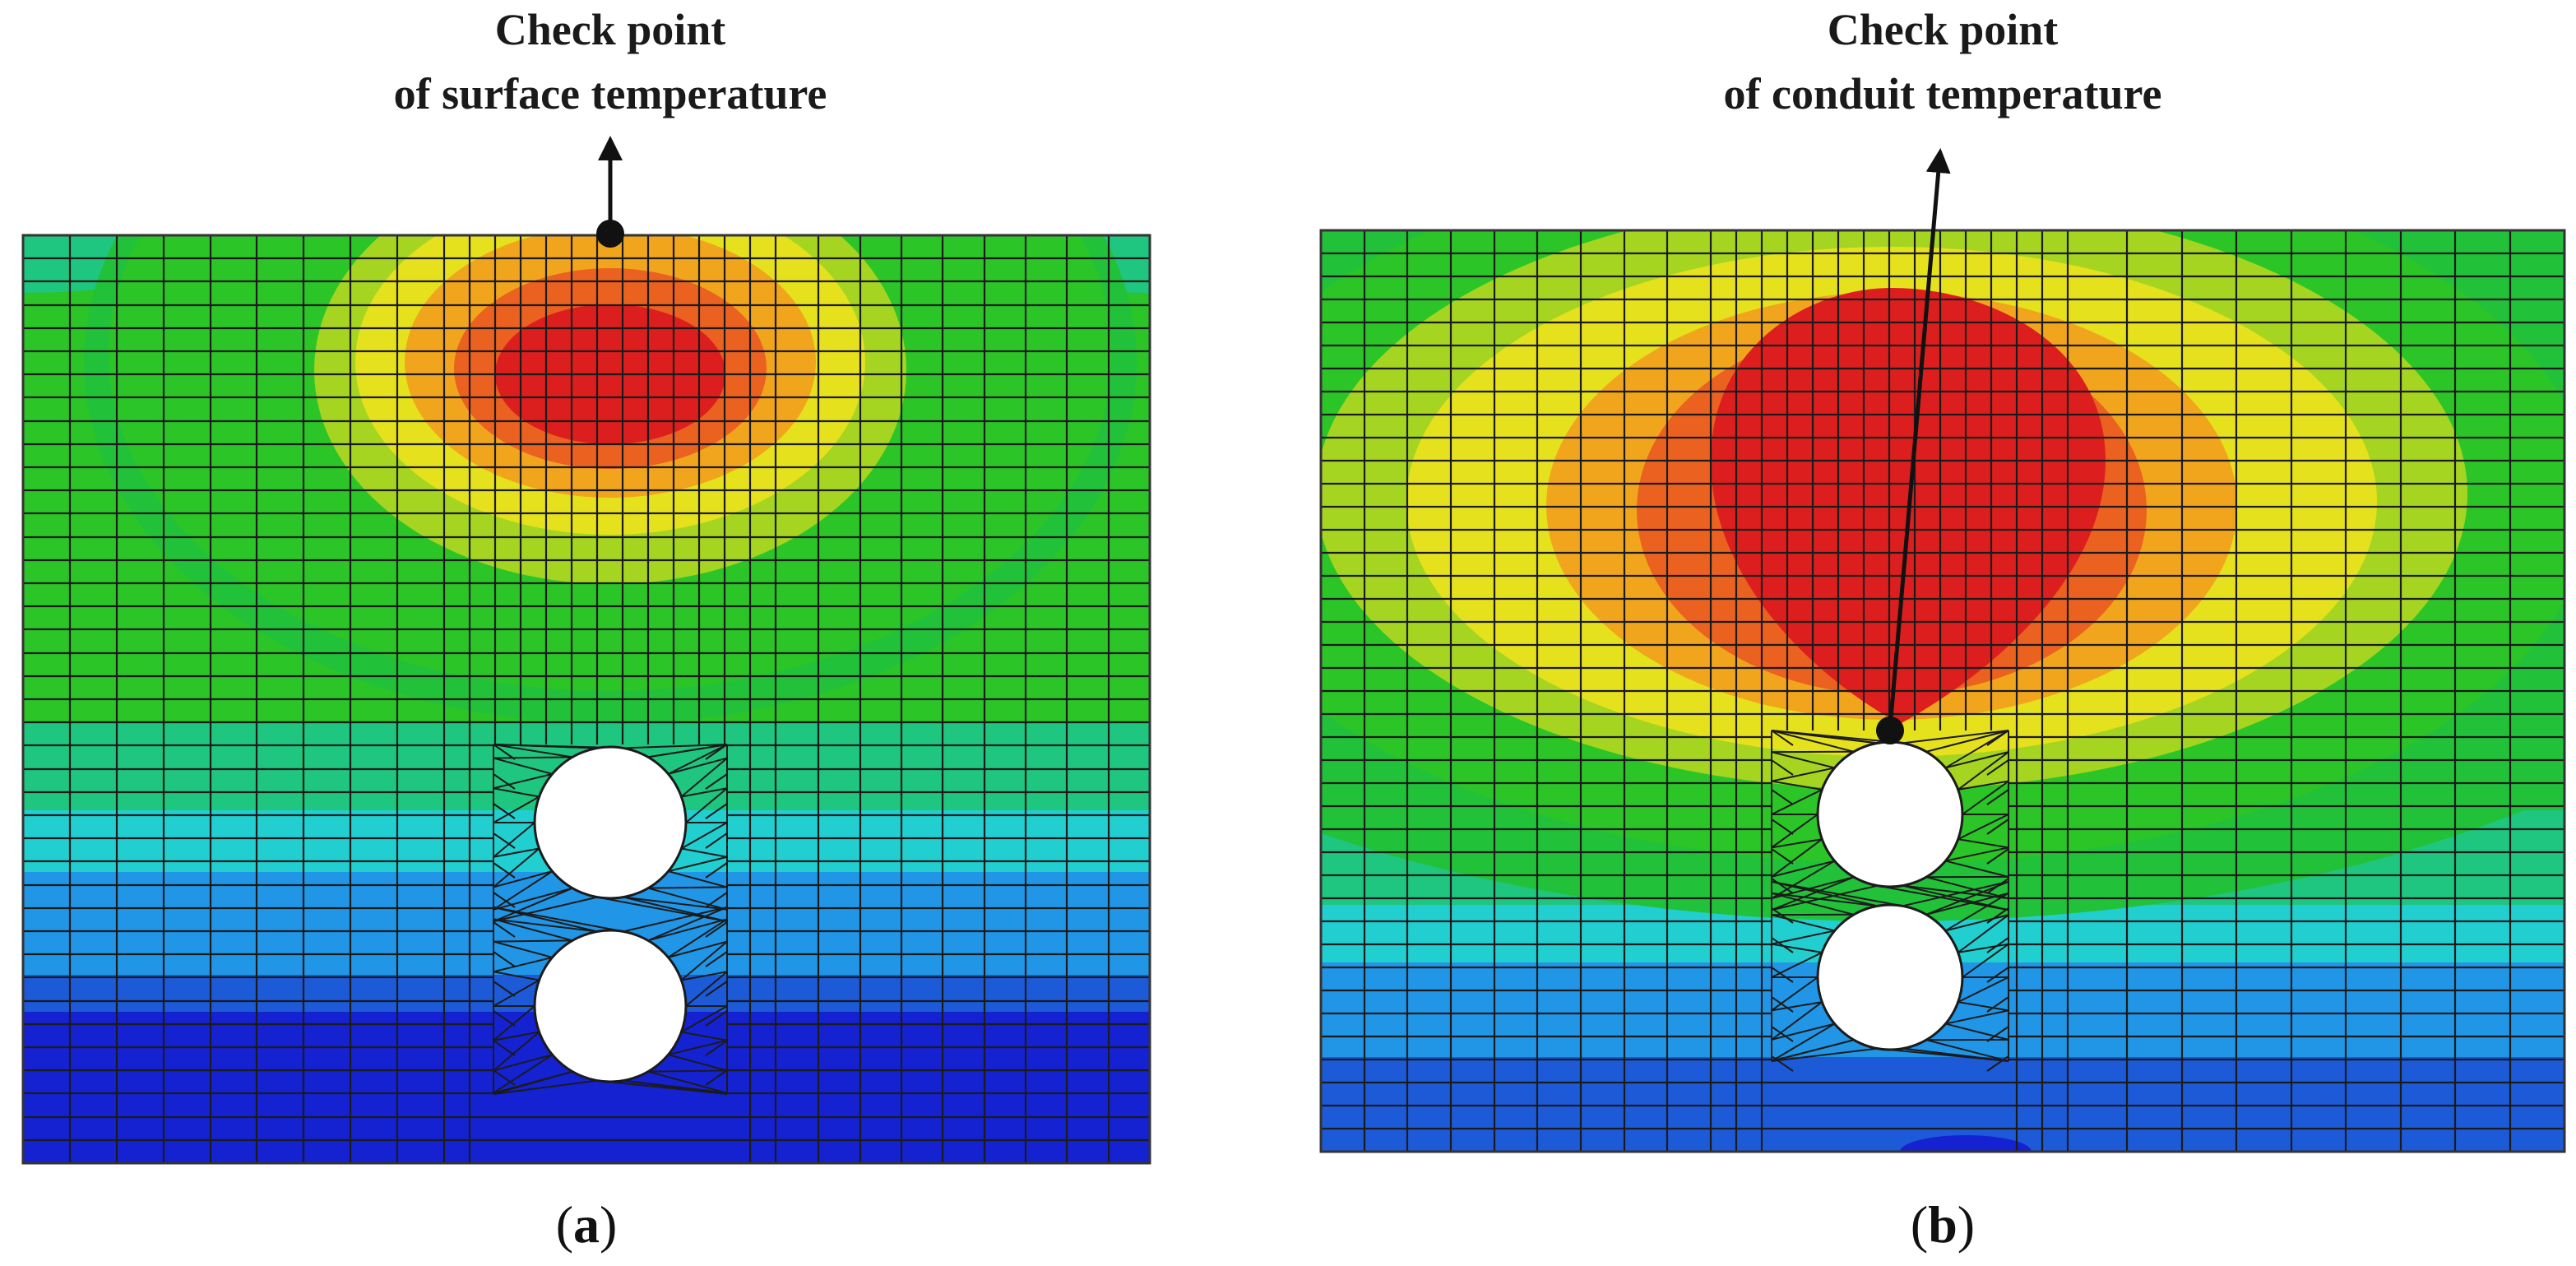 This screenshot has height=1266, width=2576. Describe the element at coordinates (610, 93) in the screenshot. I see `panel-a-annotation-line2: of surface temperature` at that location.